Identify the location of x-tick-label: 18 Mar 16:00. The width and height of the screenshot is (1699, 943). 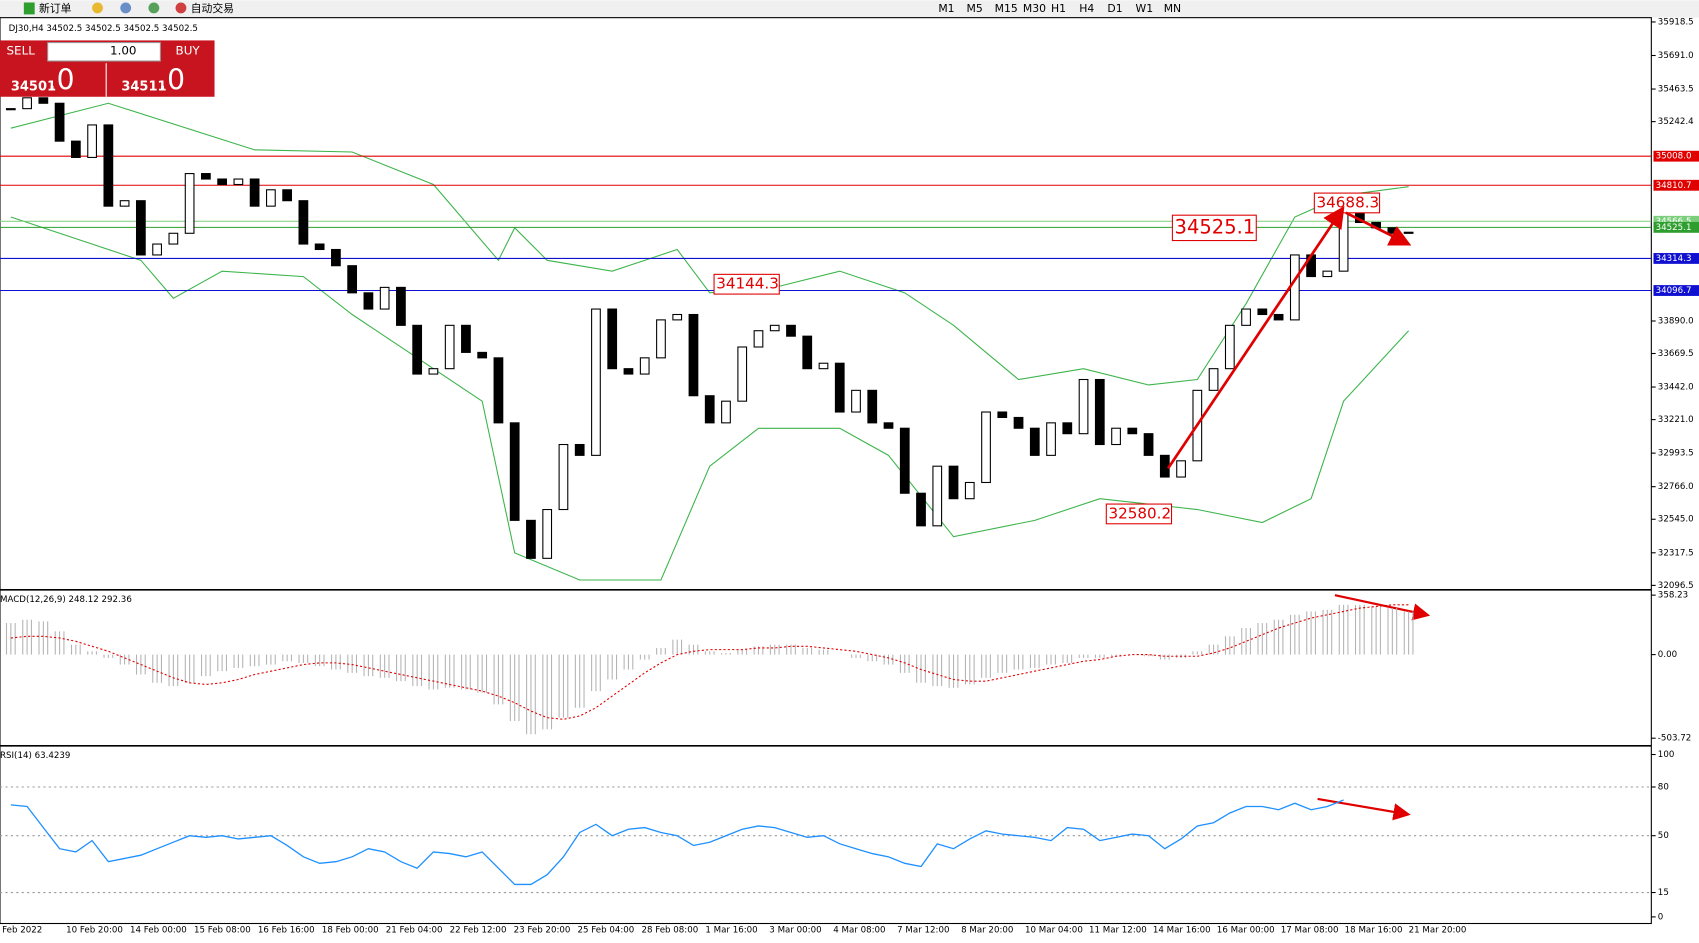
(1374, 931).